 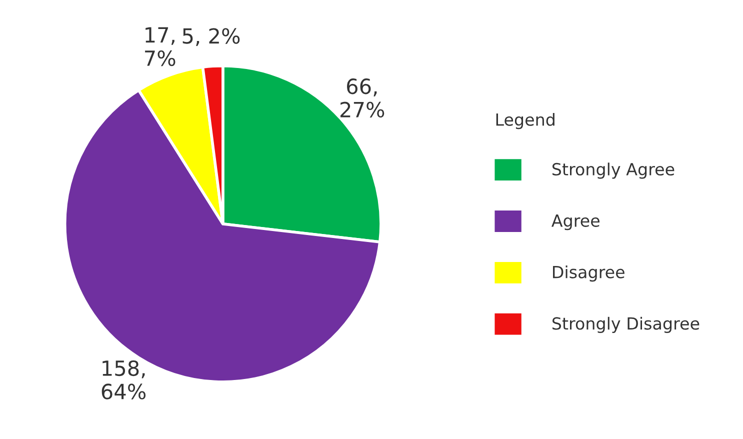 I want to click on legend-title: Legend, so click(x=525, y=121).